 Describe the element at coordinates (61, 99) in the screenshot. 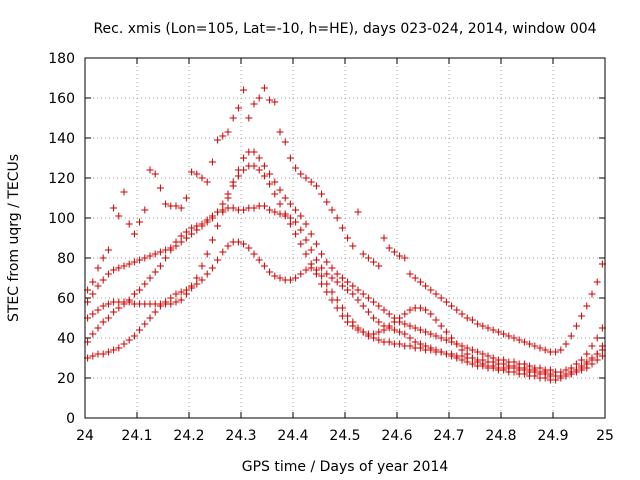

I see `y-tick-label: 160` at that location.